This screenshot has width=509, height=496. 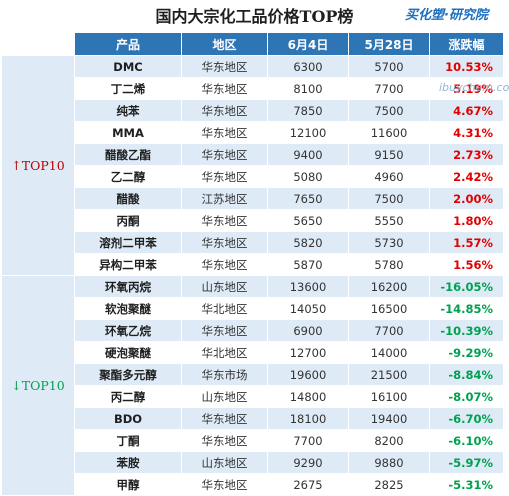 What do you see at coordinates (224, 308) in the screenshot?
I see `region-cell: 华北地区` at bounding box center [224, 308].